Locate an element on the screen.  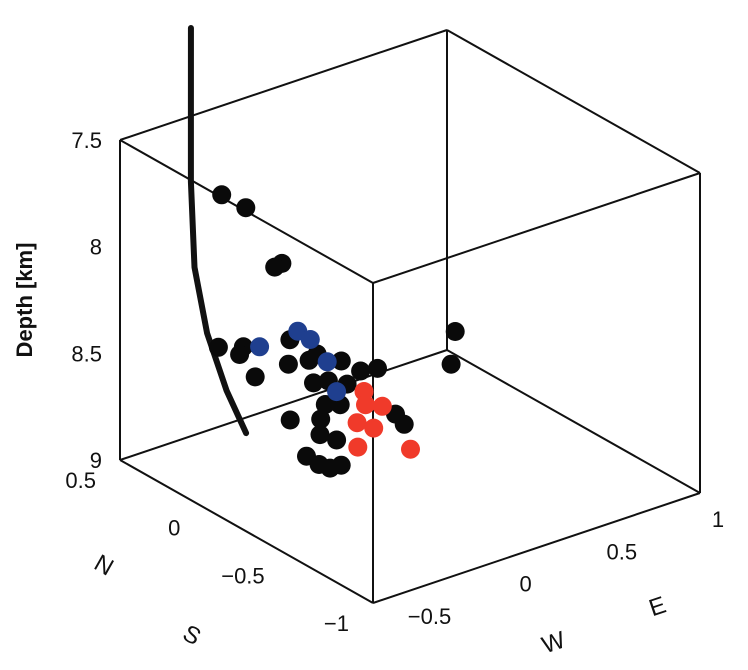
ns-tick-label: −1 is located at coordinates (336, 623).